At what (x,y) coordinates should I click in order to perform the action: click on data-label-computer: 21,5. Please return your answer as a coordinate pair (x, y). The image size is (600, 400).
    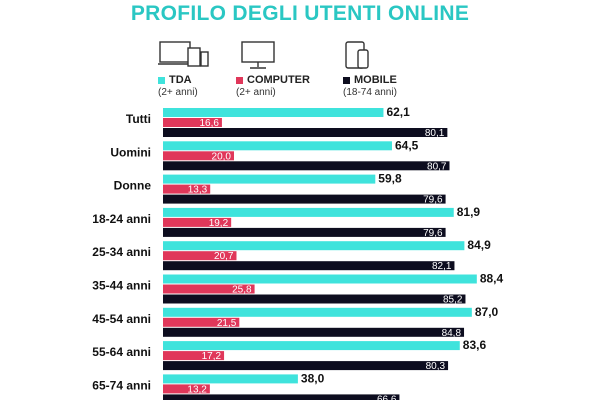
    Looking at the image, I should click on (227, 323).